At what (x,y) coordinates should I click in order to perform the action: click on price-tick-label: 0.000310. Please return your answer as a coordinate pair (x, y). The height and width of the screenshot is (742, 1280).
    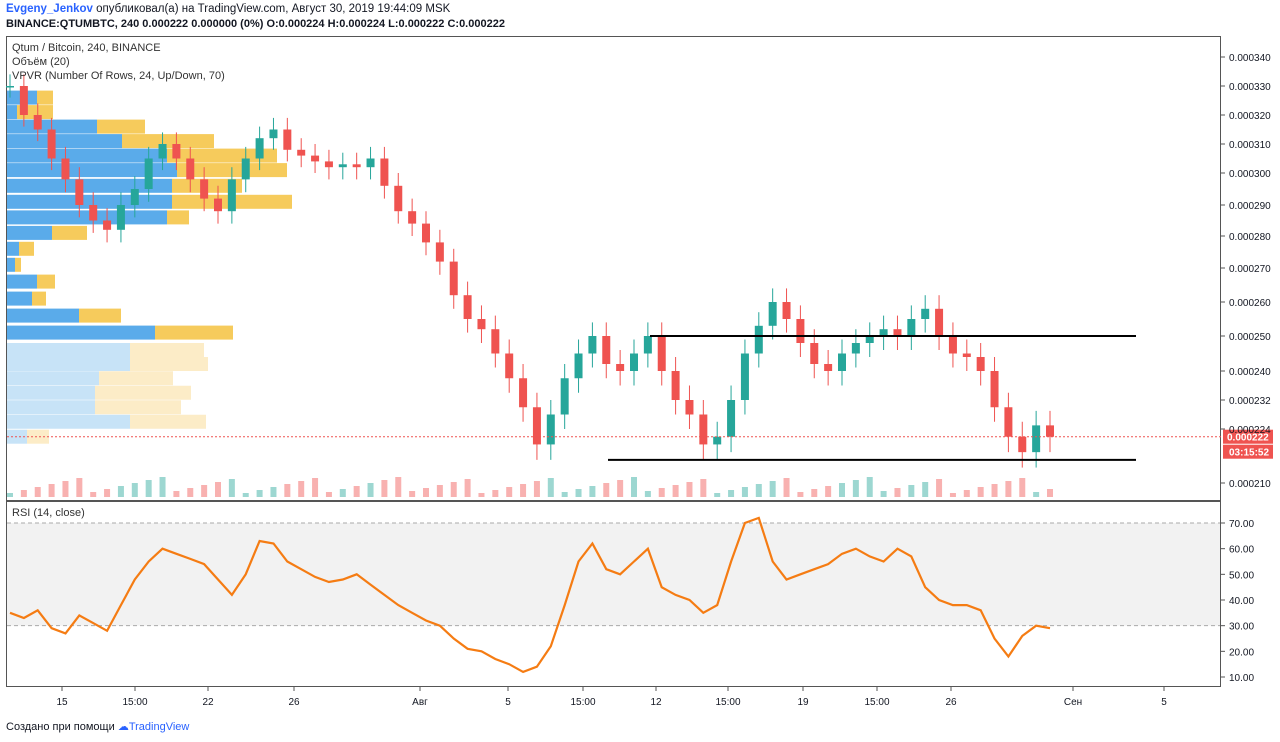
    Looking at the image, I should click on (1250, 145).